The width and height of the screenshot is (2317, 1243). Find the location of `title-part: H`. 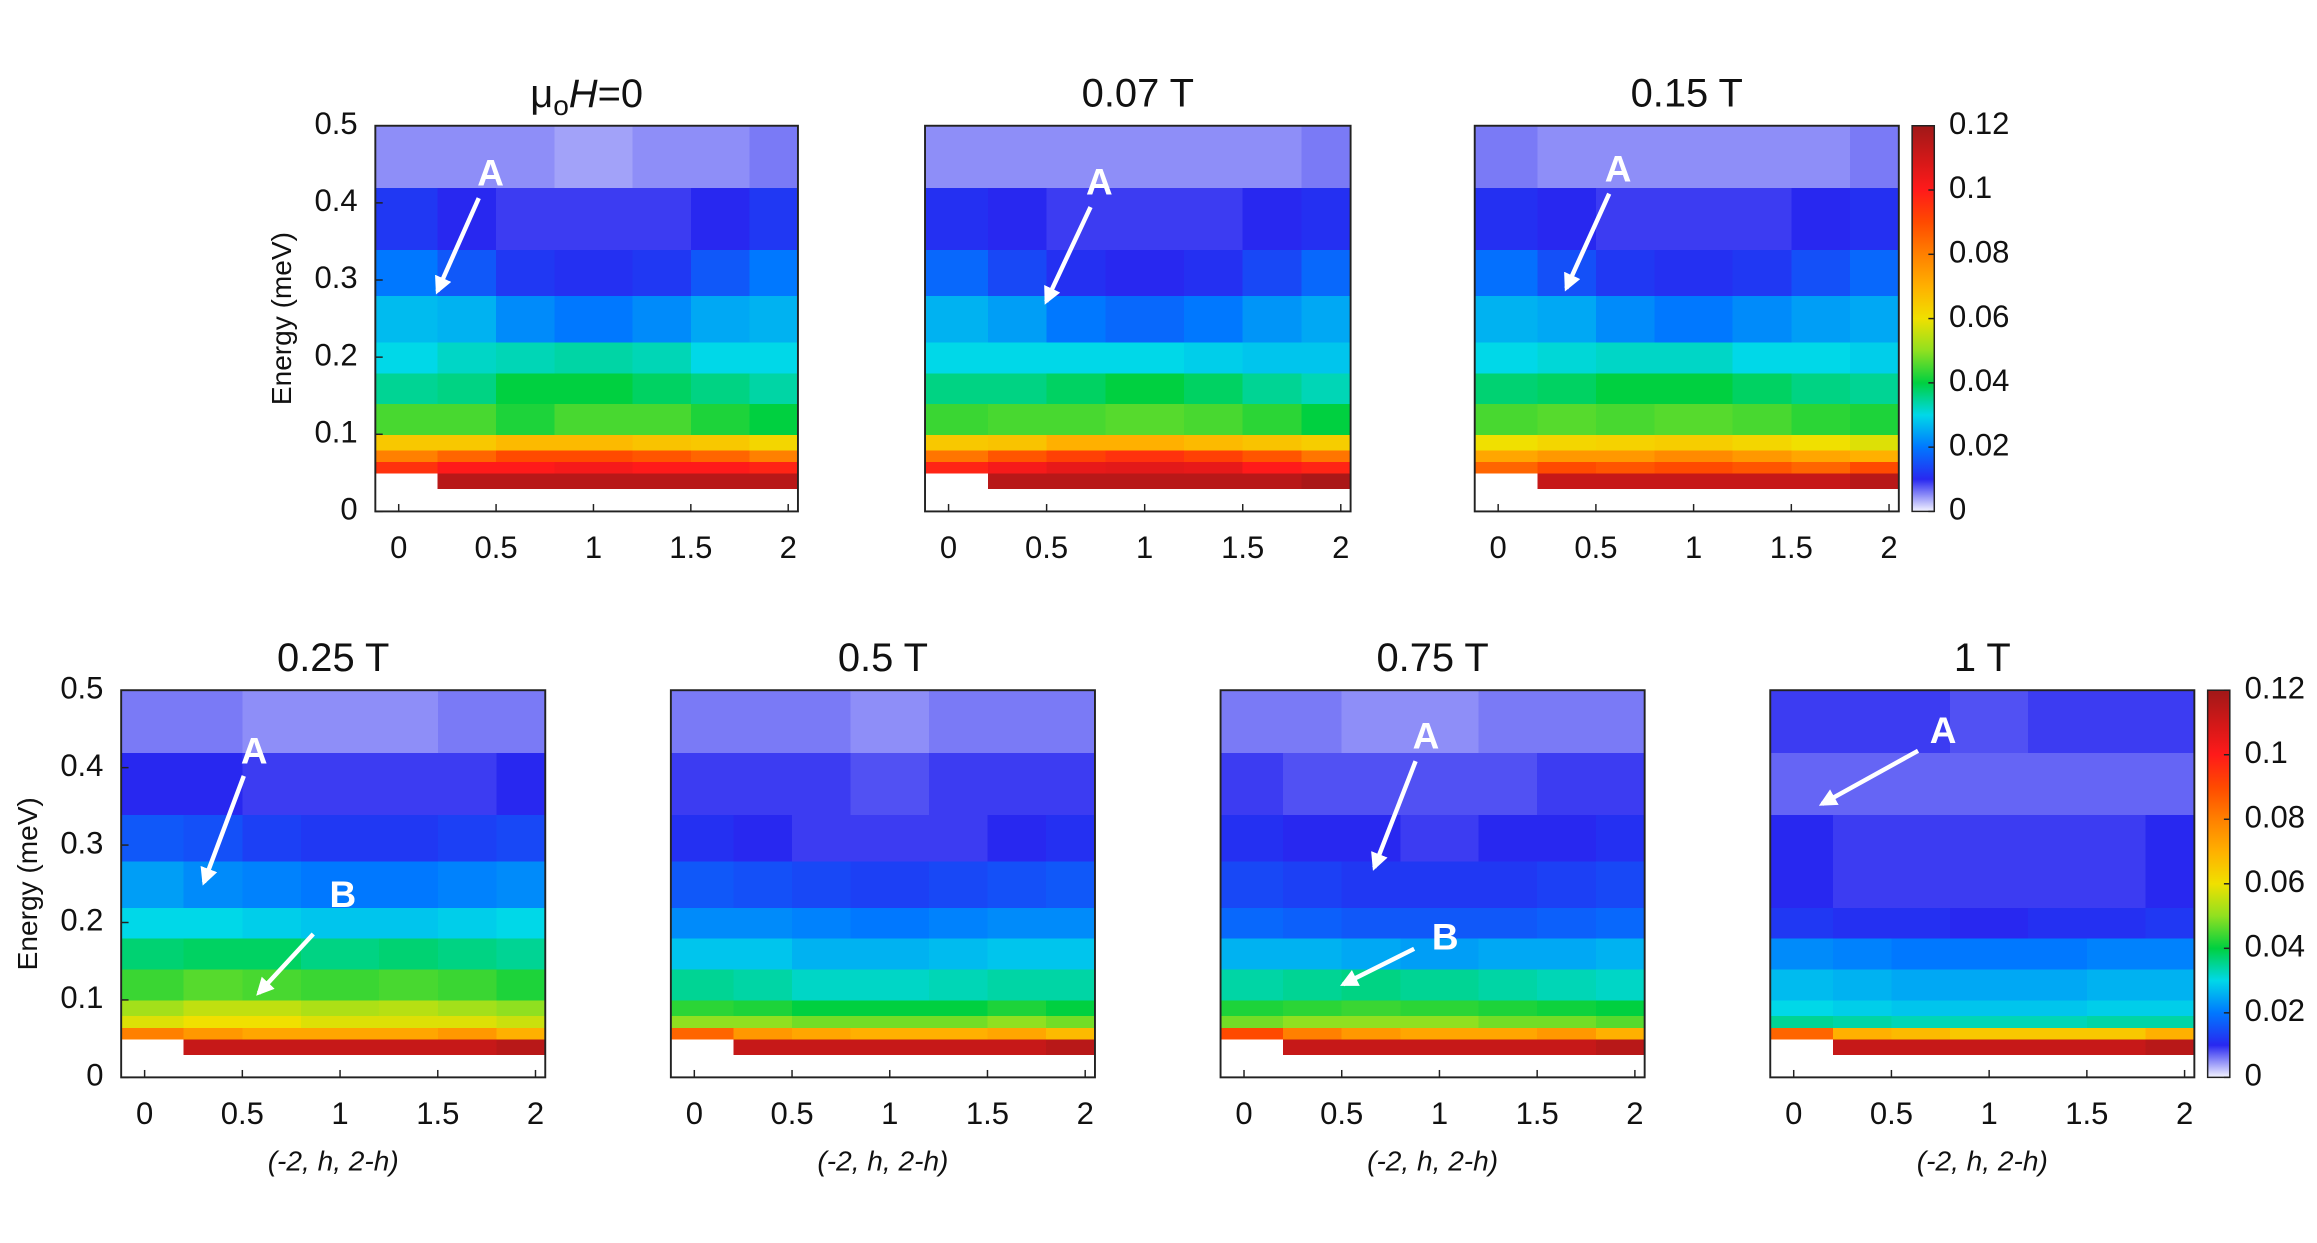

title-part: H is located at coordinates (583, 94).